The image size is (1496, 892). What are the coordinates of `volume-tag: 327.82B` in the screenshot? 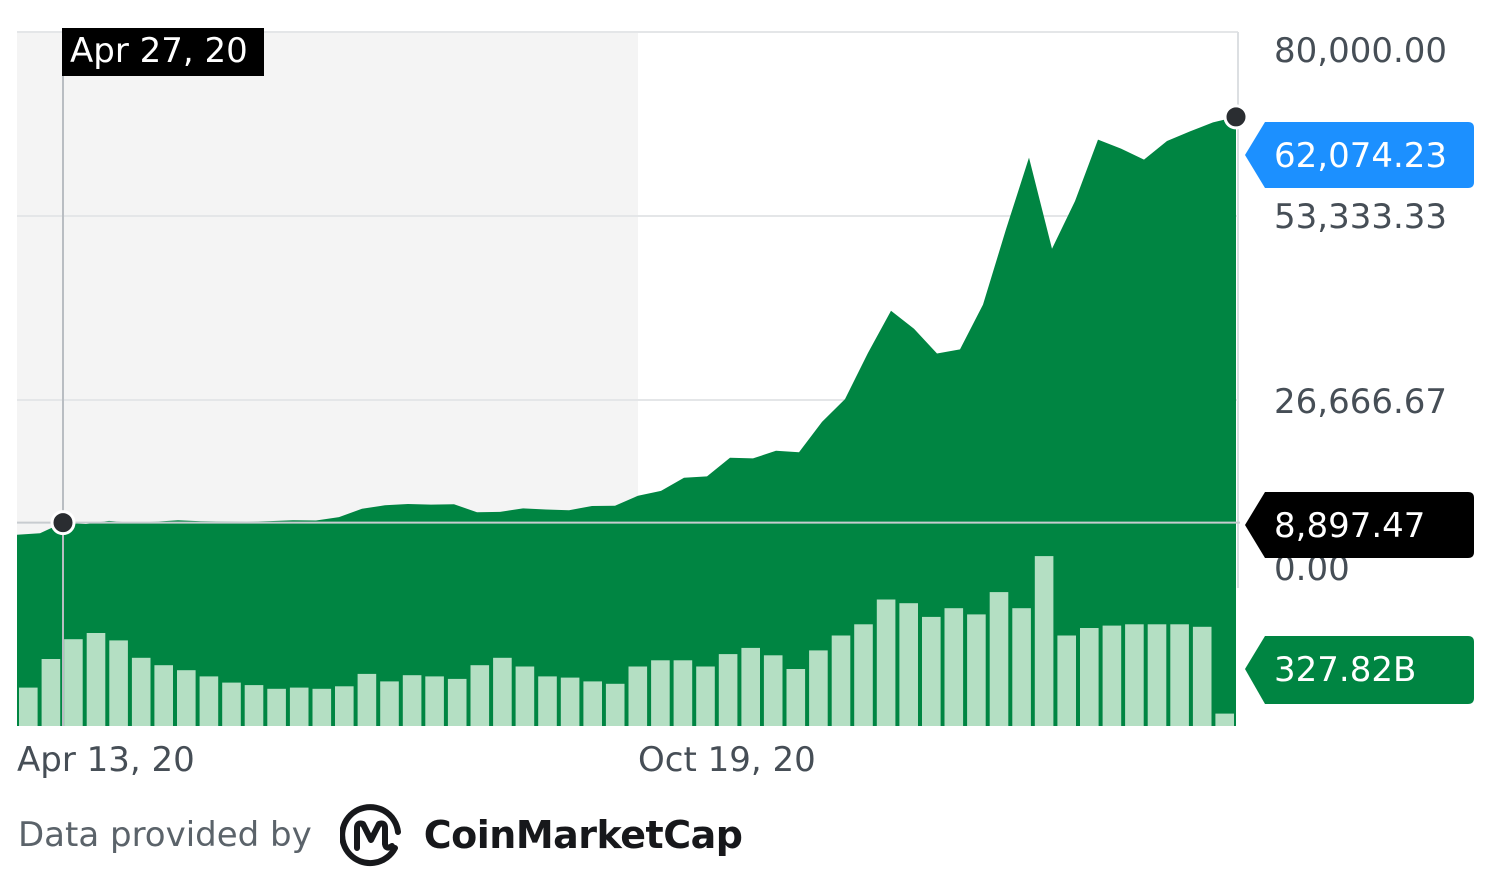 It's located at (1359, 670).